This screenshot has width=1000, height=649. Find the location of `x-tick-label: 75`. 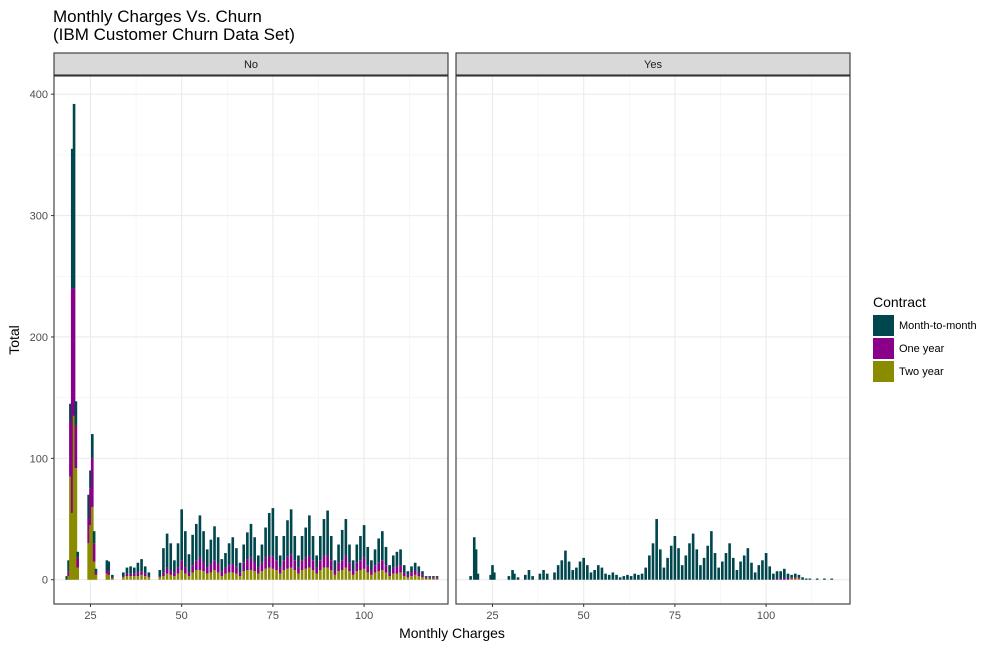

x-tick-label: 75 is located at coordinates (273, 616).